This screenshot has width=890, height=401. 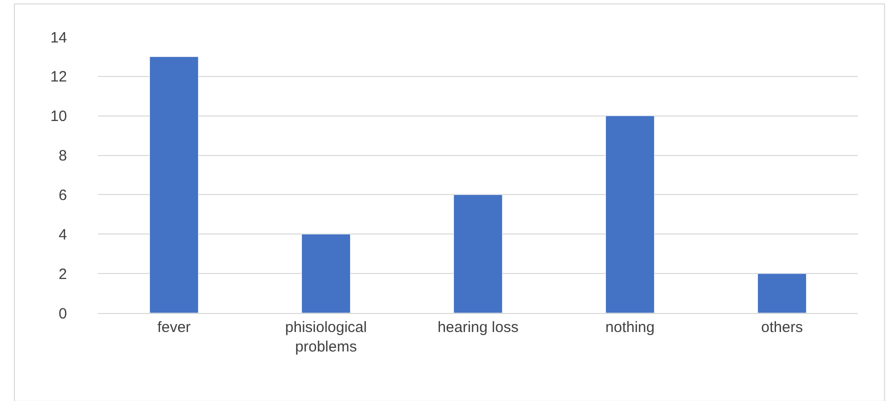 What do you see at coordinates (58, 37) in the screenshot?
I see `y-tick-label: 14` at bounding box center [58, 37].